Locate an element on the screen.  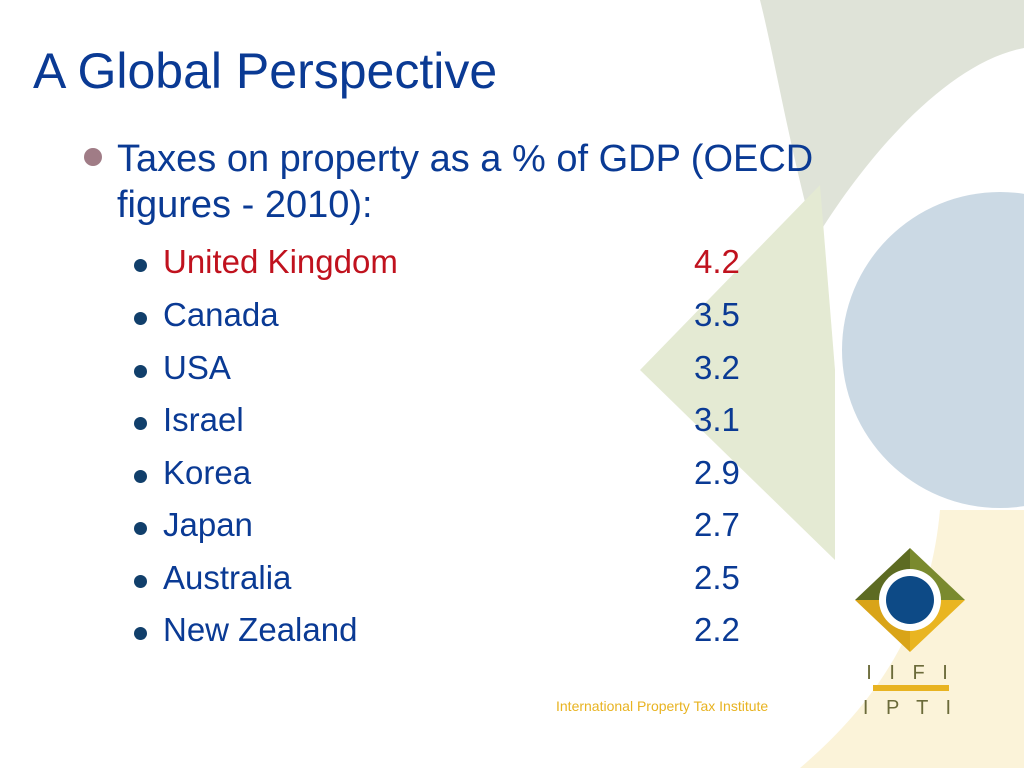
country-value: 4.2 is located at coordinates (717, 261).